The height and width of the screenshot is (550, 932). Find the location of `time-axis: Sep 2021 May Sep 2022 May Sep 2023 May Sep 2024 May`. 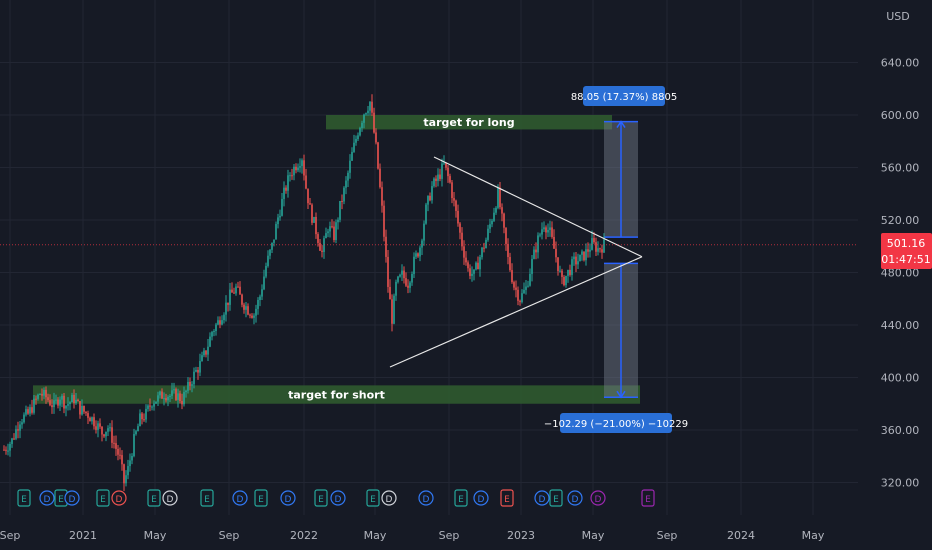

time-axis: Sep 2021 May Sep 2022 May Sep 2023 May Sep 2024 May is located at coordinates (412, 535).